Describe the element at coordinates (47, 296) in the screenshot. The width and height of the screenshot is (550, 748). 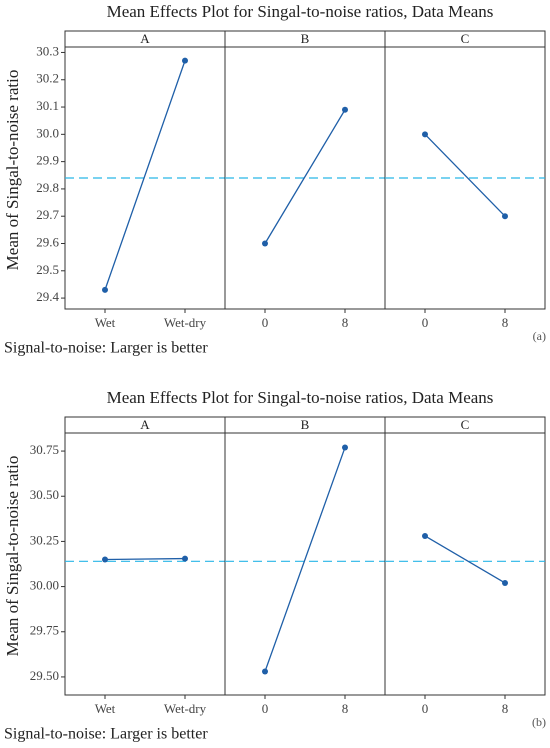
I see `y-tick-label: 29.4` at that location.